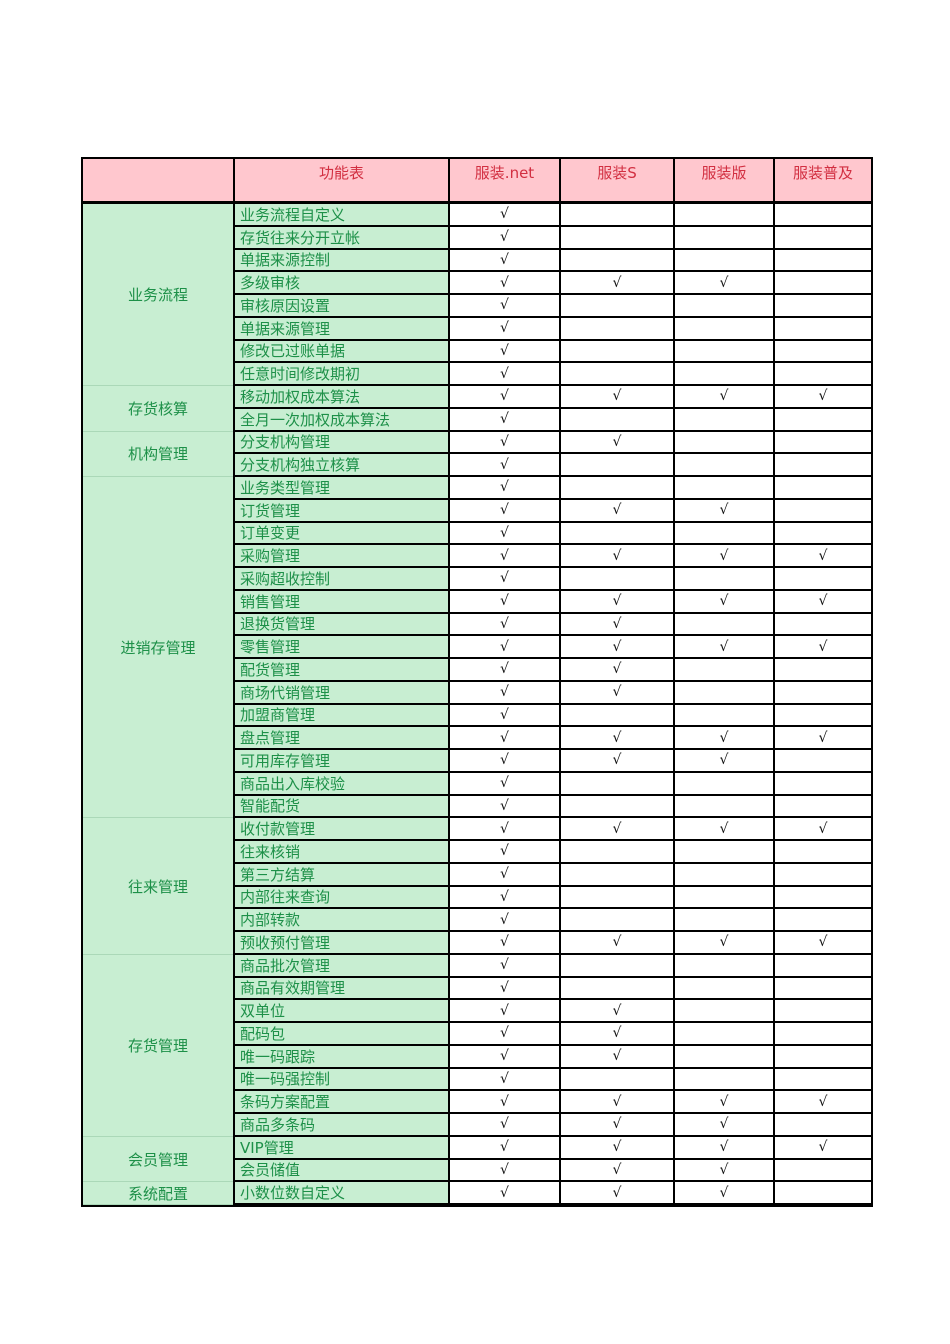 The width and height of the screenshot is (950, 1344). I want to click on feature-cell: 配码包, so click(340, 1034).